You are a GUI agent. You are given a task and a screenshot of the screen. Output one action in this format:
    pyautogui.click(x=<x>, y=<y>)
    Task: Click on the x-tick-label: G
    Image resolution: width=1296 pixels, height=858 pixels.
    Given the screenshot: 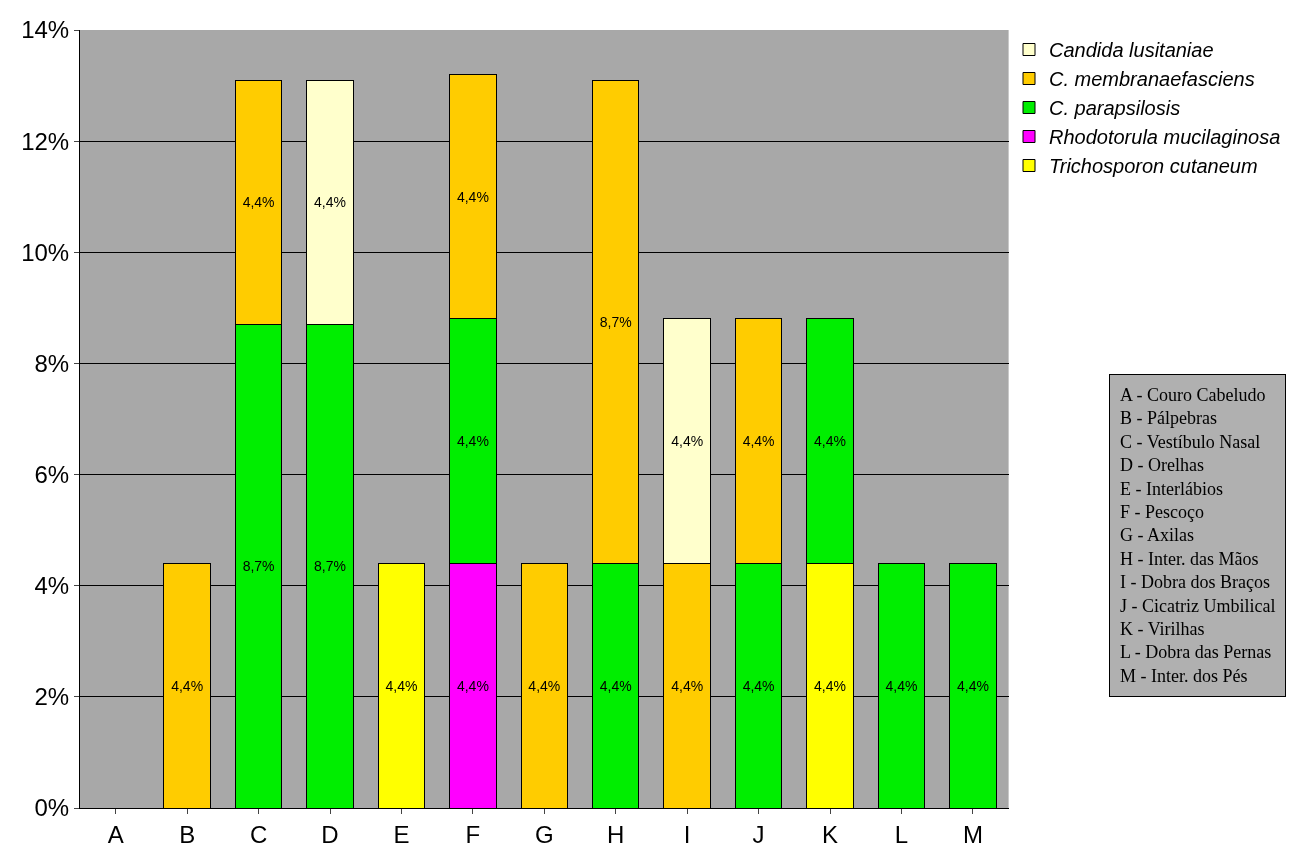 What is the action you would take?
    pyautogui.click(x=544, y=834)
    